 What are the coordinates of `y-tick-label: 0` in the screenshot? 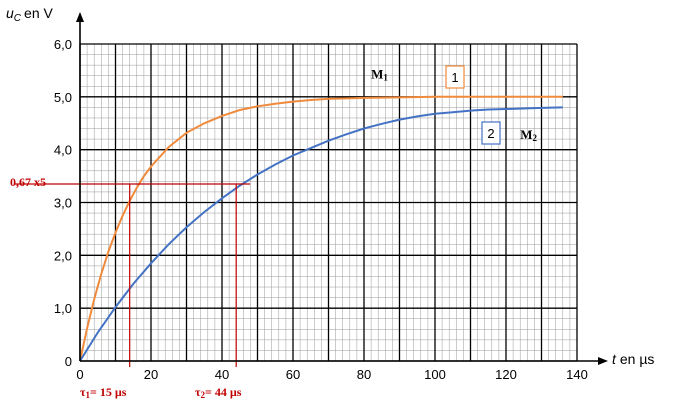 It's located at (68, 361).